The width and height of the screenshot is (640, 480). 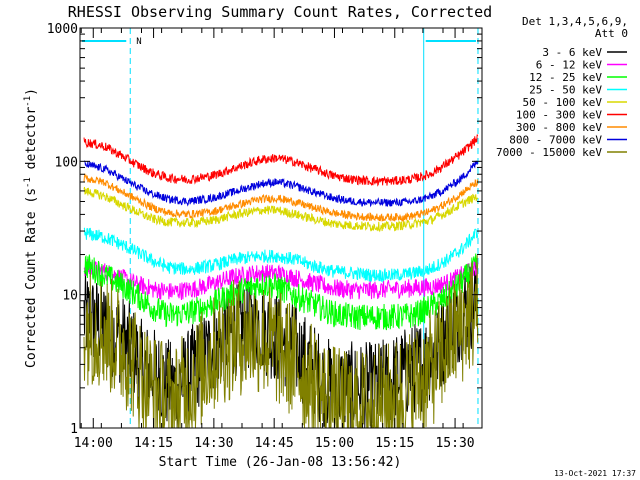 I want to click on series-line-300-800-keV, so click(x=281, y=198).